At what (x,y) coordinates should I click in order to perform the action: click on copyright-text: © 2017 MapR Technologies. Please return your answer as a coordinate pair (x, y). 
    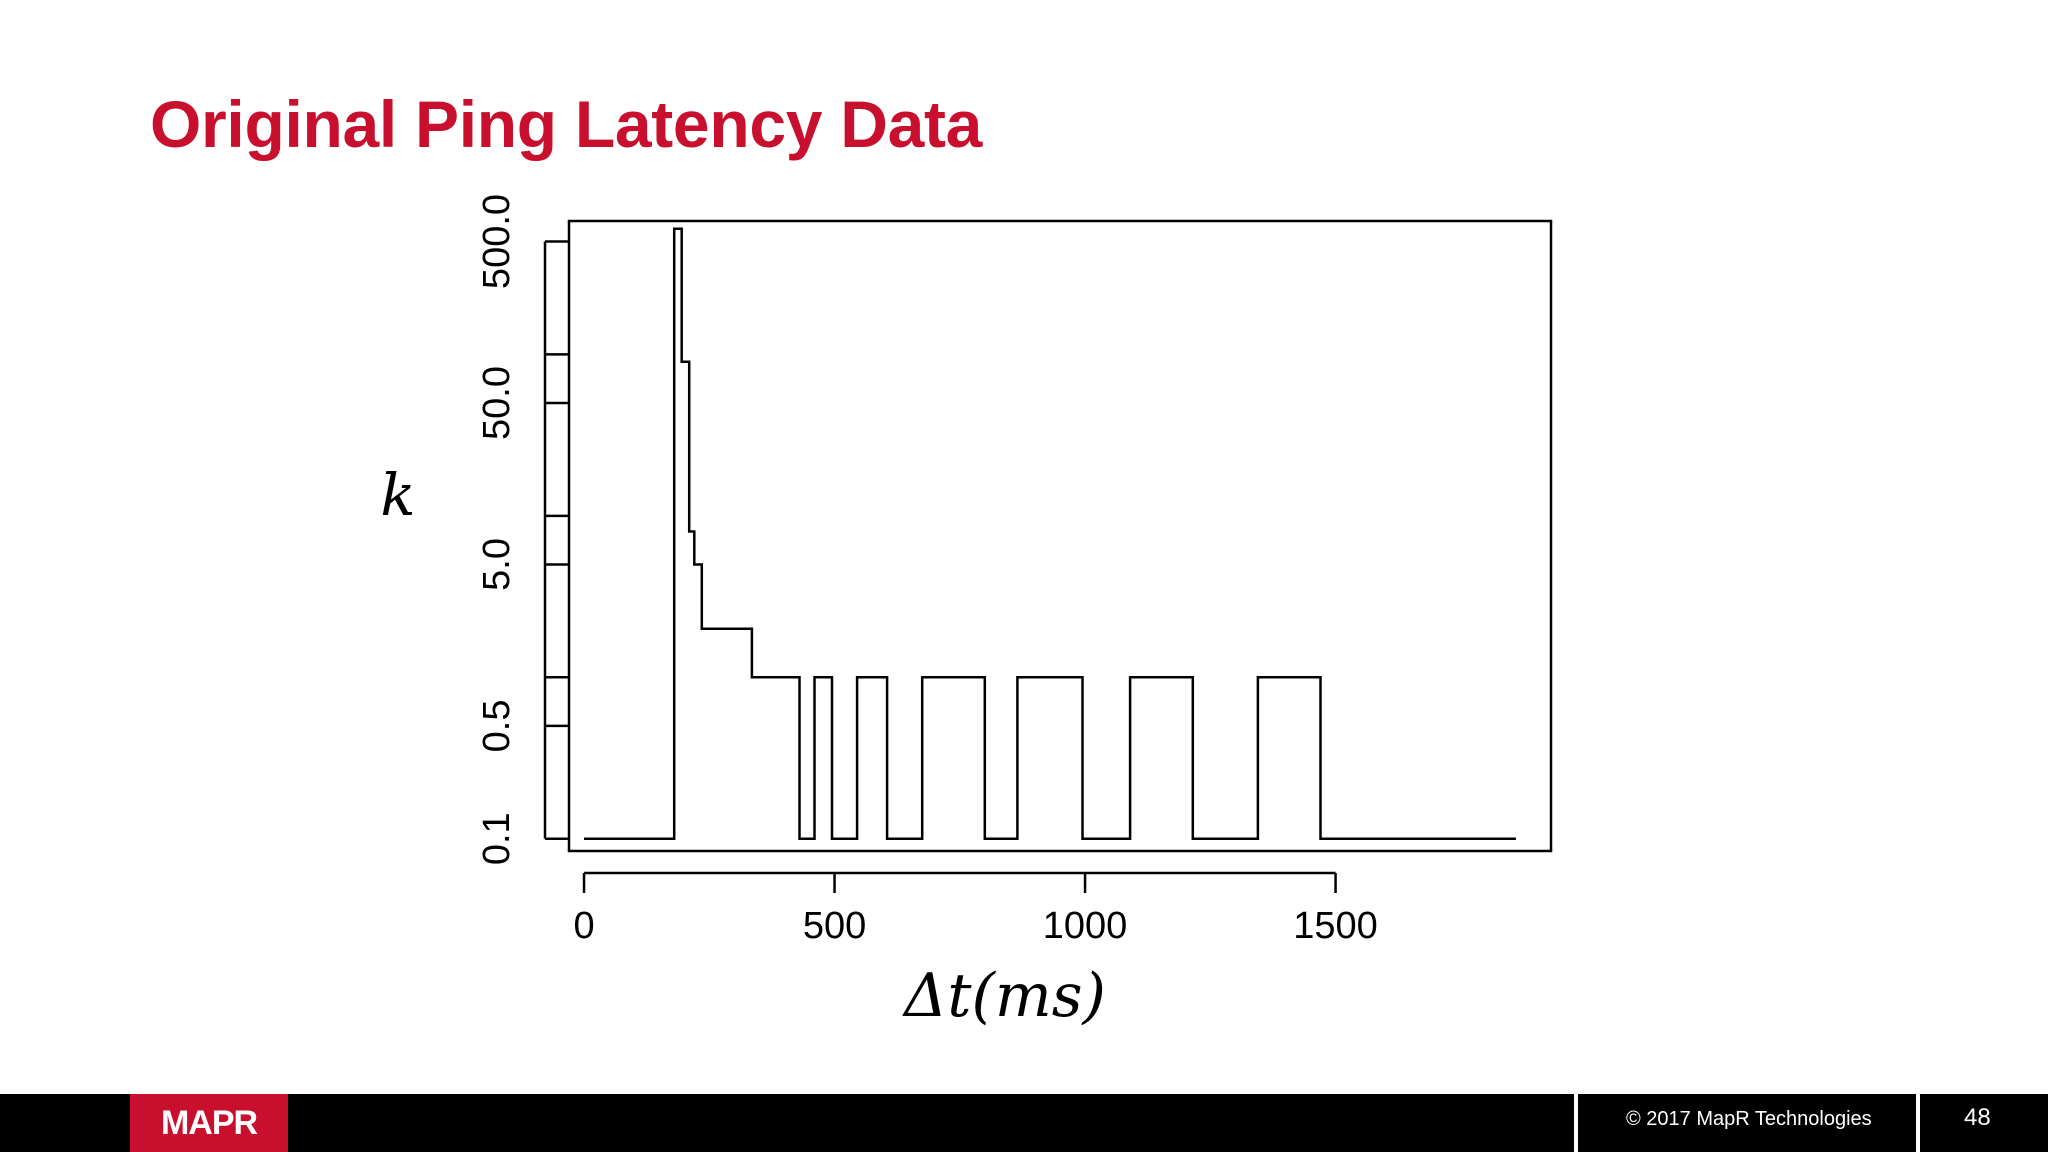
    Looking at the image, I should click on (1749, 1119).